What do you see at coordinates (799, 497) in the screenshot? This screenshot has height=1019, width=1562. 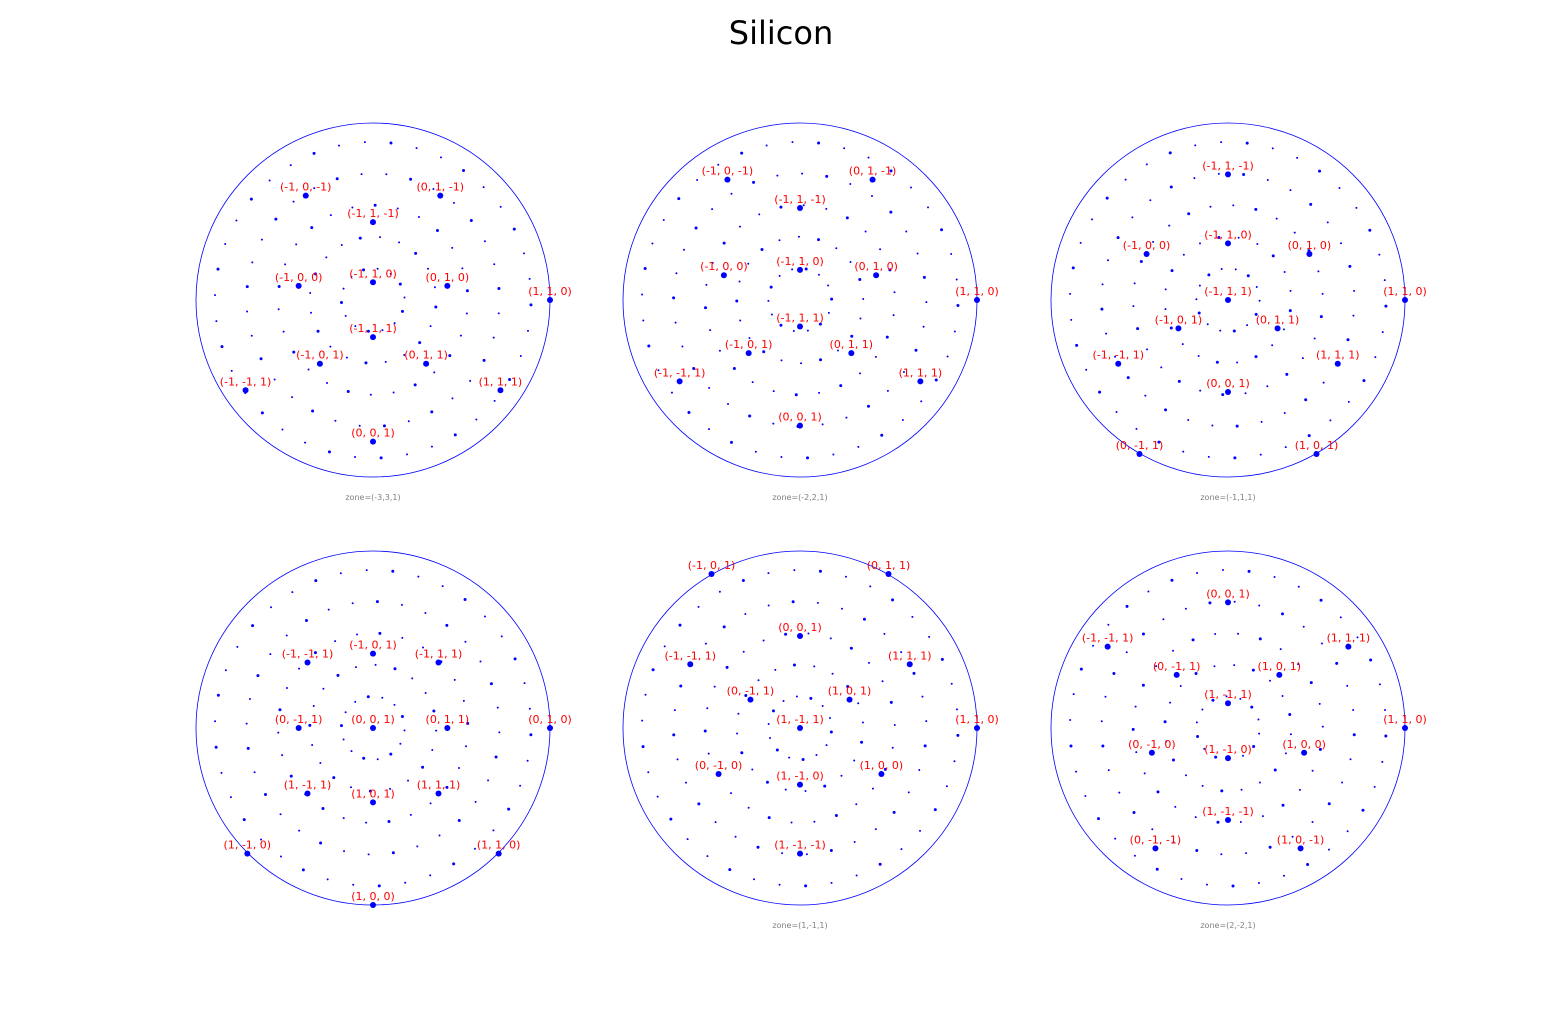 I see `zone-label: zone=(-2,2,1)` at bounding box center [799, 497].